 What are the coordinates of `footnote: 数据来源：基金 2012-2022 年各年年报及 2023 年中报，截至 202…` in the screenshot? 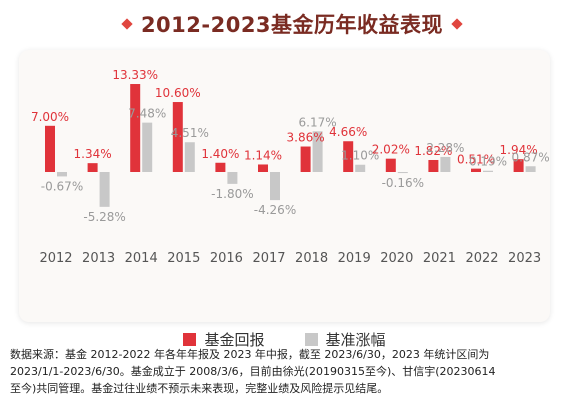 It's located at (293, 371).